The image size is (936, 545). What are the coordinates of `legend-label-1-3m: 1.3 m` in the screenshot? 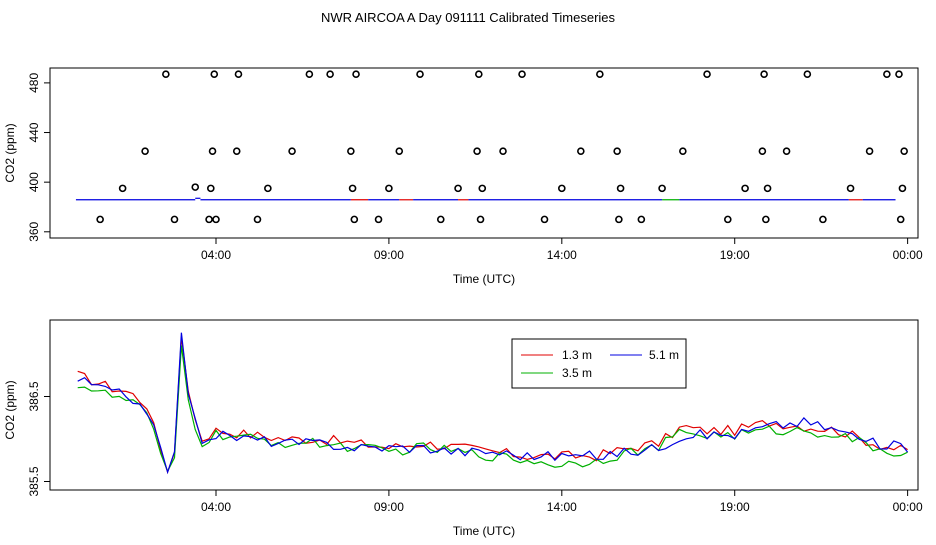 It's located at (577, 355).